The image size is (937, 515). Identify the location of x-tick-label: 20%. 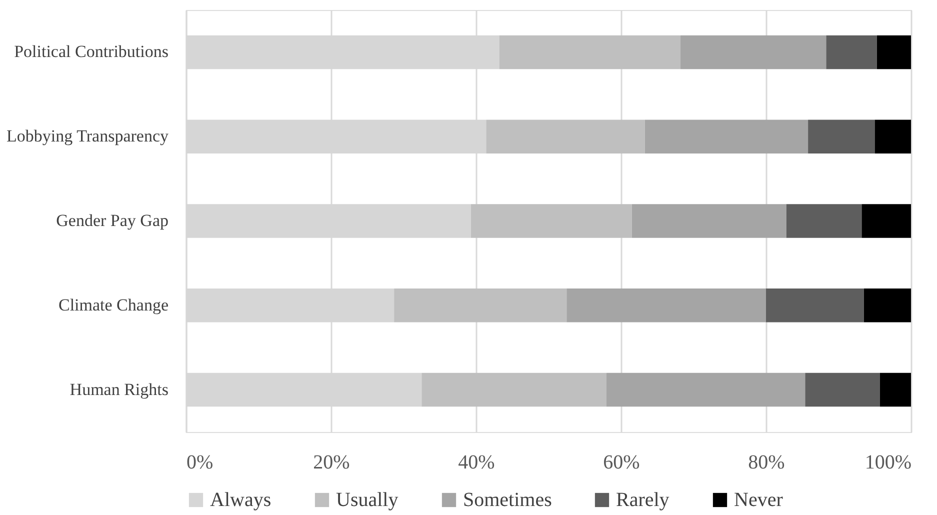
(331, 463).